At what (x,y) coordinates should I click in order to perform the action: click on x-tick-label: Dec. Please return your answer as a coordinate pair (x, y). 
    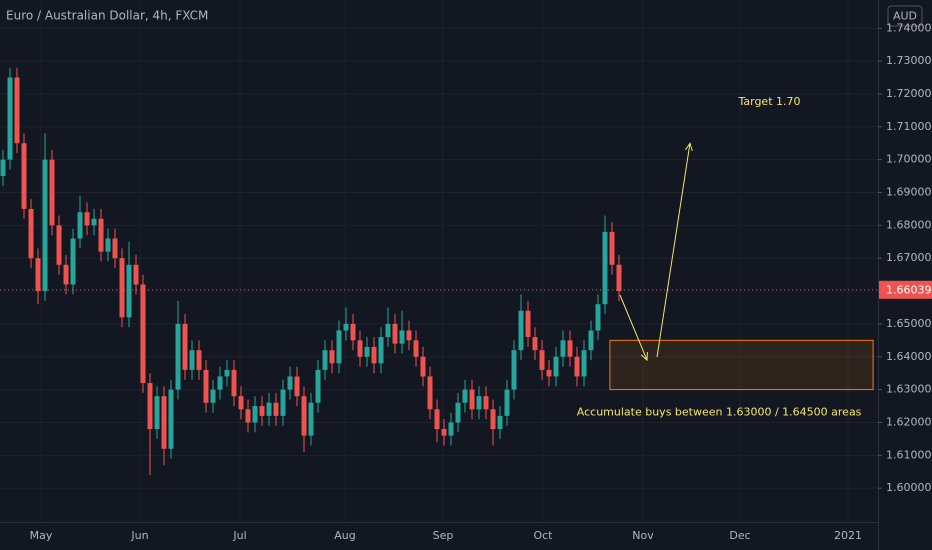
    Looking at the image, I should click on (739, 535).